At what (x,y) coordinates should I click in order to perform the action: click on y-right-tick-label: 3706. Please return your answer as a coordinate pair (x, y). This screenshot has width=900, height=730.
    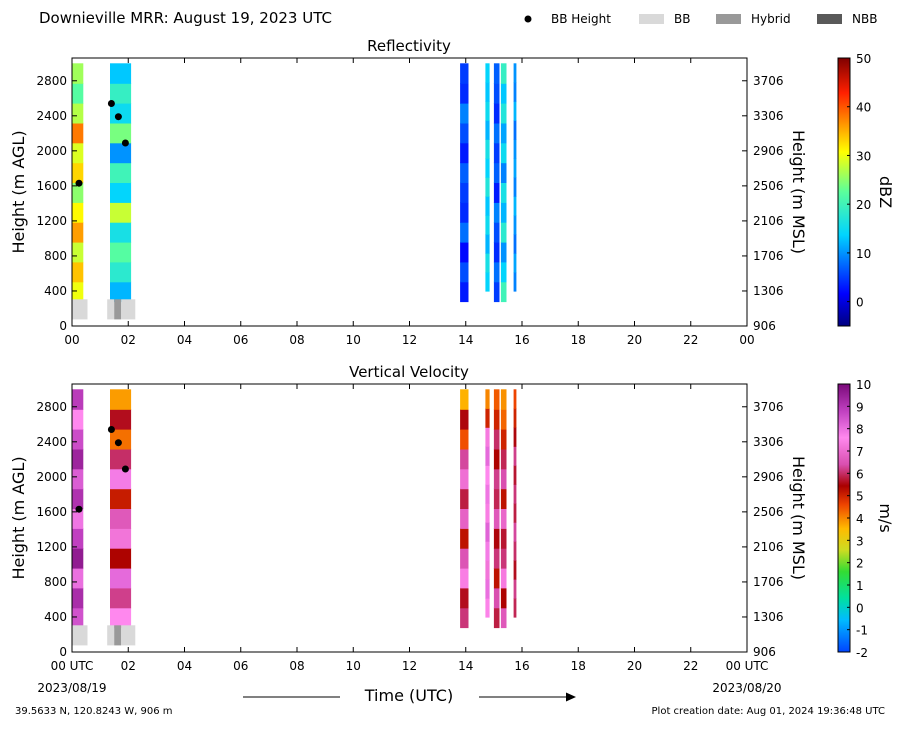
    Looking at the image, I should click on (768, 81).